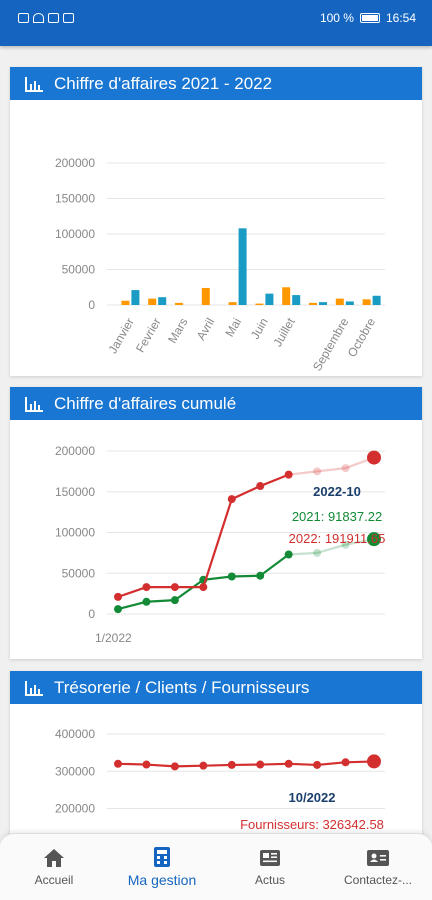 This screenshot has height=900, width=432. Describe the element at coordinates (246, 764) in the screenshot. I see `series-line` at that location.